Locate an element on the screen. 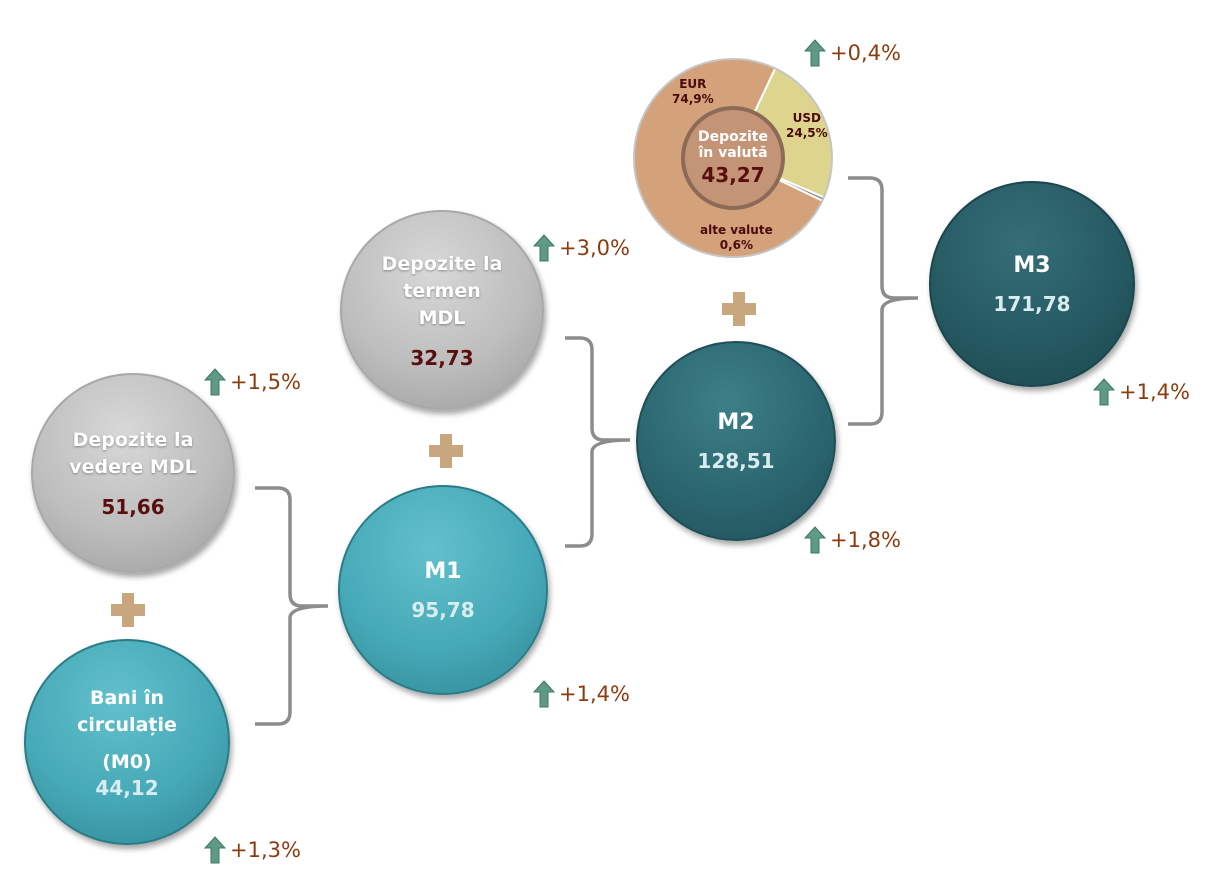 The width and height of the screenshot is (1230, 873). growth-m2: +1,8% is located at coordinates (852, 540).